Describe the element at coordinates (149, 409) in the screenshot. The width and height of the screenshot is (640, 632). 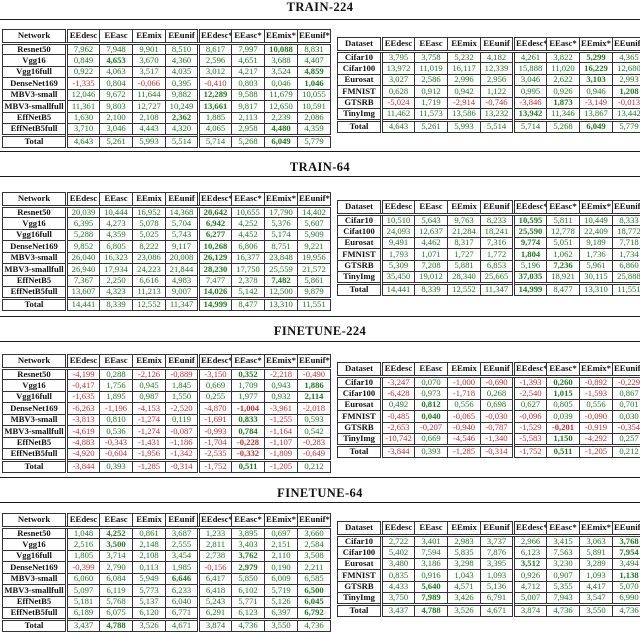
I see `value-cell: -4,153` at that location.